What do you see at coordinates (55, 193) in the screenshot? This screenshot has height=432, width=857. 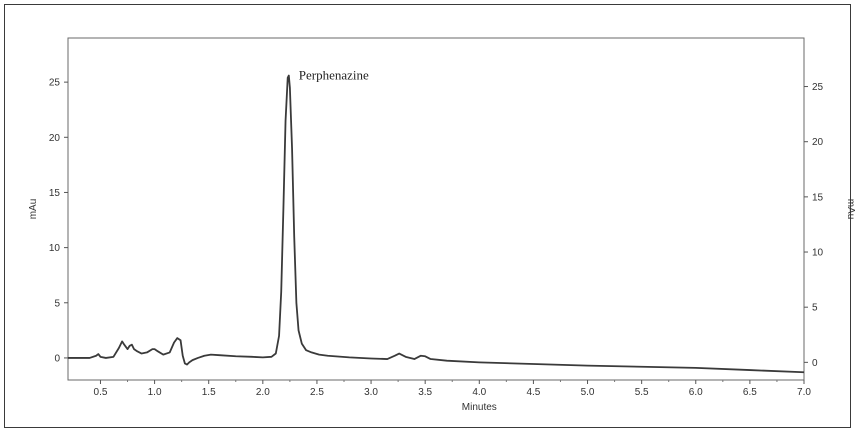 I see `y-tick-label-left: 15` at bounding box center [55, 193].